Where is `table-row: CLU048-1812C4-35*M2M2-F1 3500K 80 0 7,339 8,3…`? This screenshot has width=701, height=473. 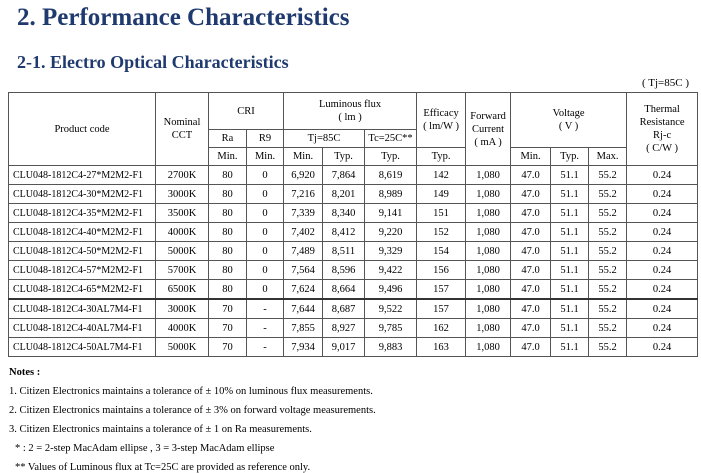 table-row: CLU048-1812C4-35*M2M2-F1 3500K 80 0 7,339 8,3… is located at coordinates (353, 213).